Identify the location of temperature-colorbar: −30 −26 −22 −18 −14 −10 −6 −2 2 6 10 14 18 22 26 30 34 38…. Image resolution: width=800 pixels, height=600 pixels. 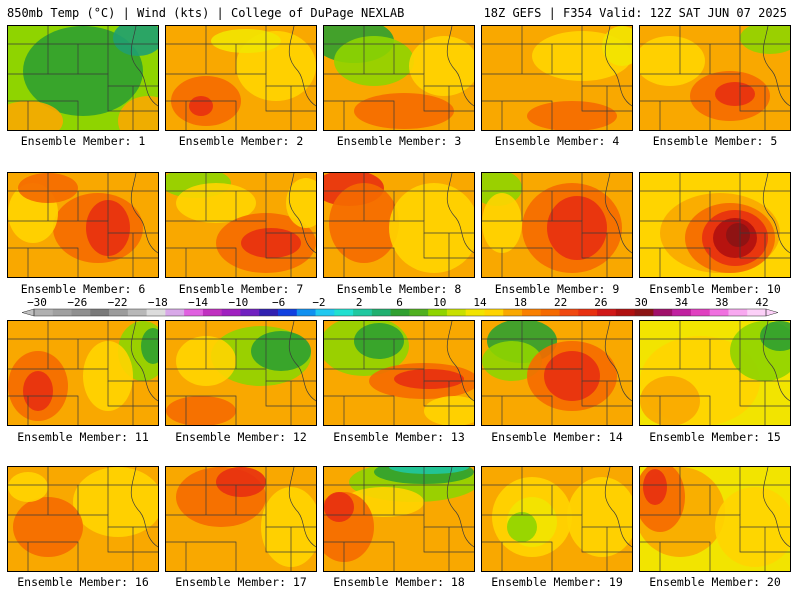
(400, 306).